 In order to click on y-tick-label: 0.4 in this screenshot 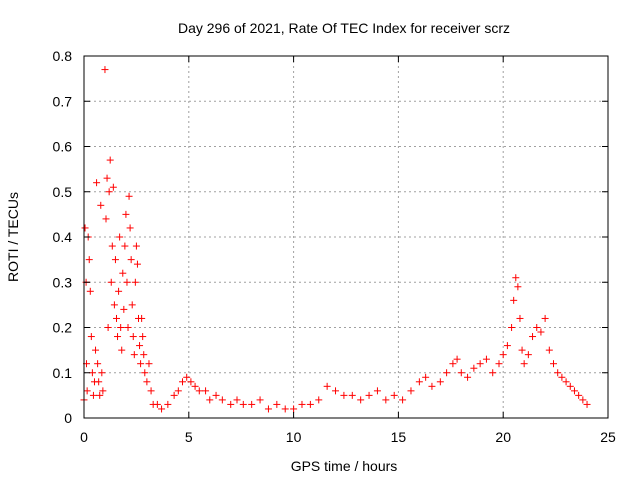, I will do `click(63, 237)`.